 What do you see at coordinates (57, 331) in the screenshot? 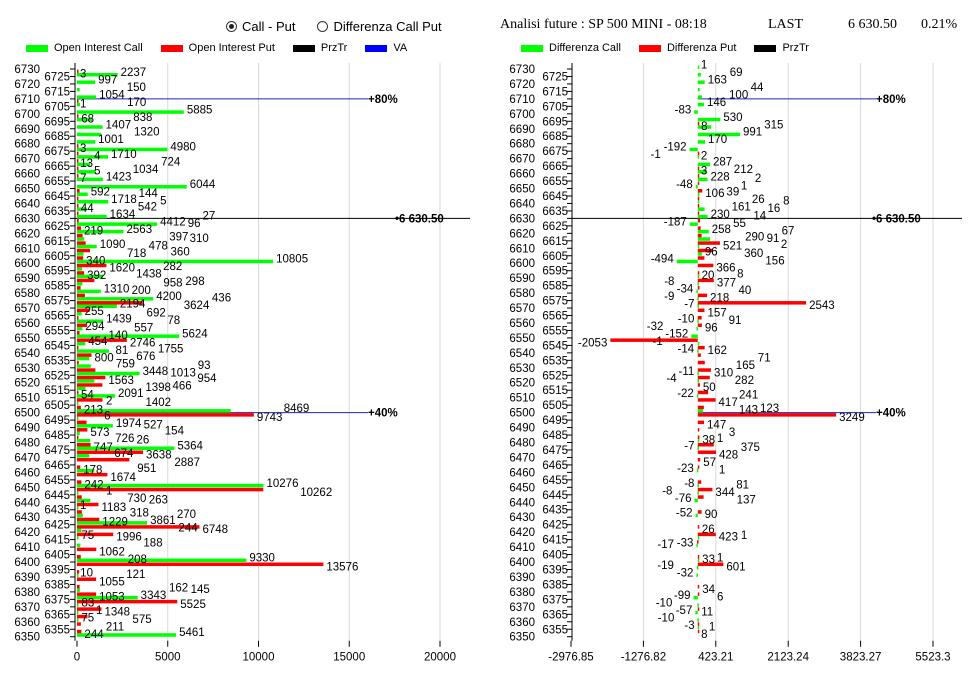
I see `y-tick-label: 6555` at bounding box center [57, 331].